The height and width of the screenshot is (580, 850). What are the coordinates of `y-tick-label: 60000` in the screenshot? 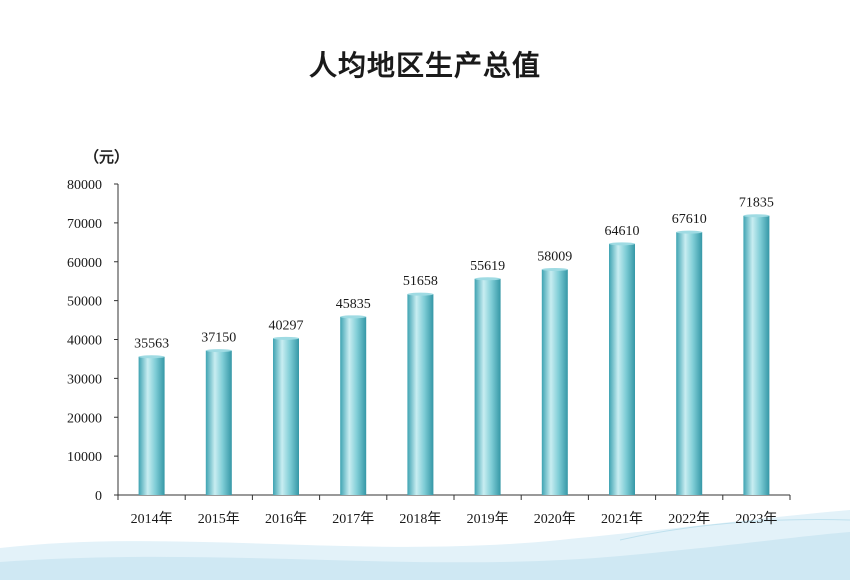 It's located at (84, 263).